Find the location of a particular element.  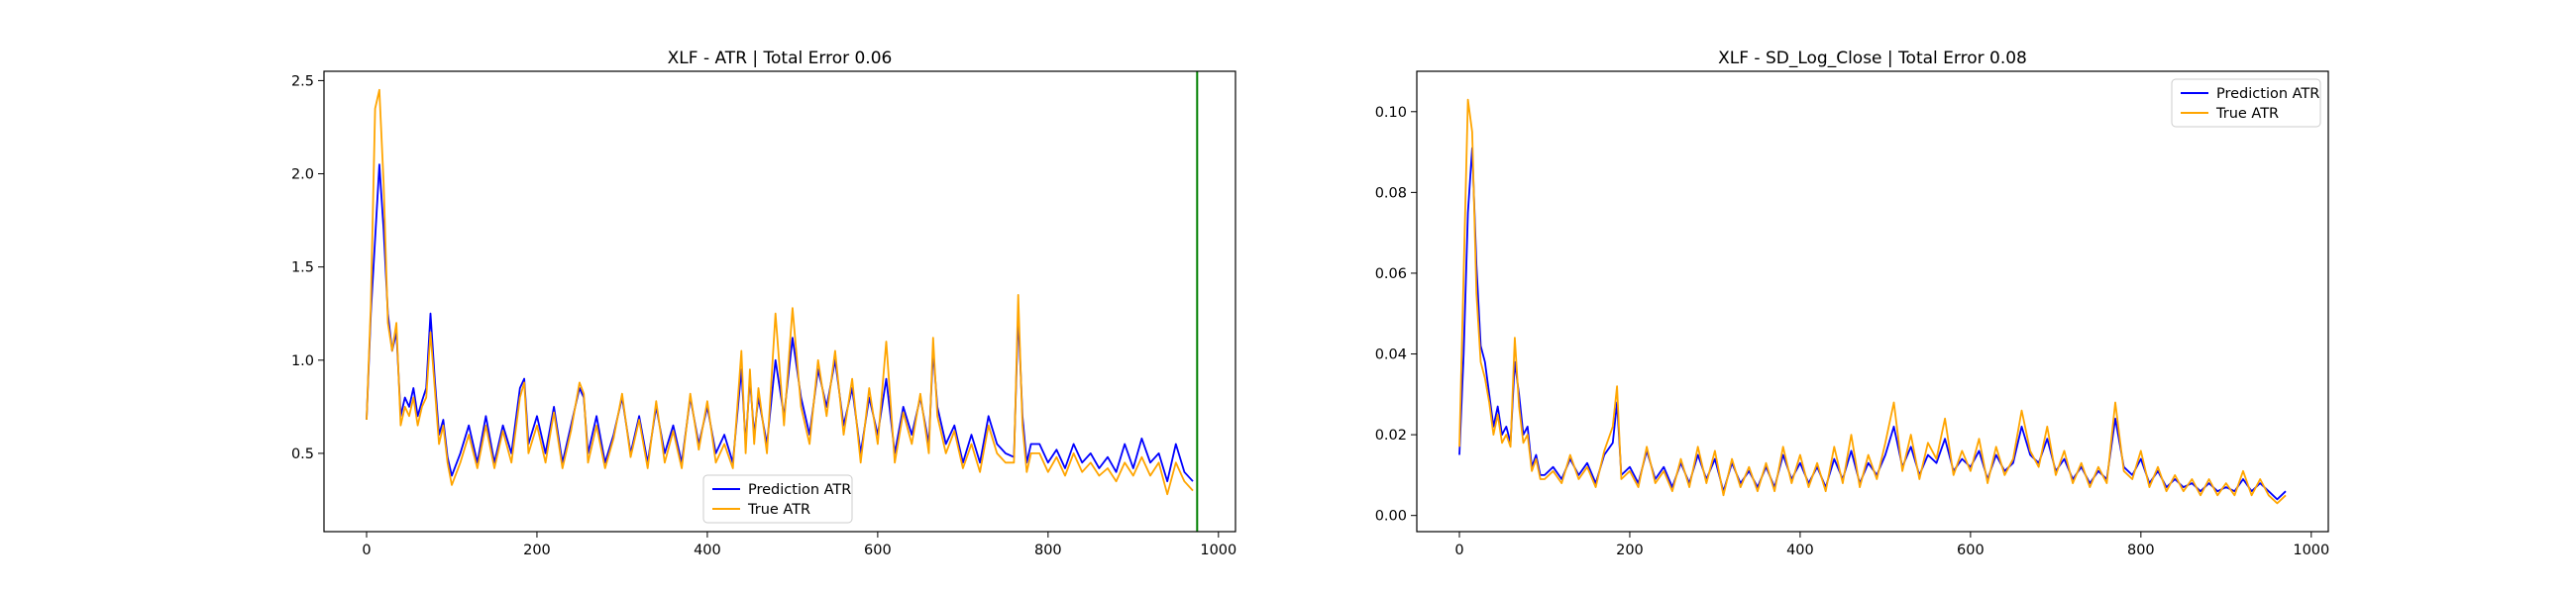

y-tick-label: 0.04 is located at coordinates (1391, 355).